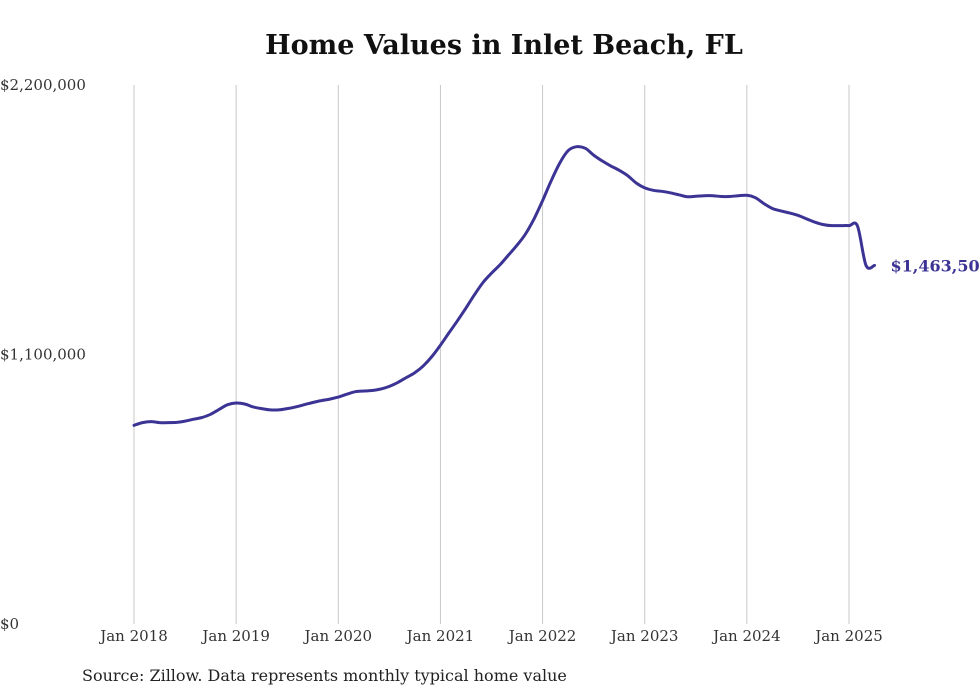  I want to click on y-tick-label: $2,200,000, so click(43, 85).